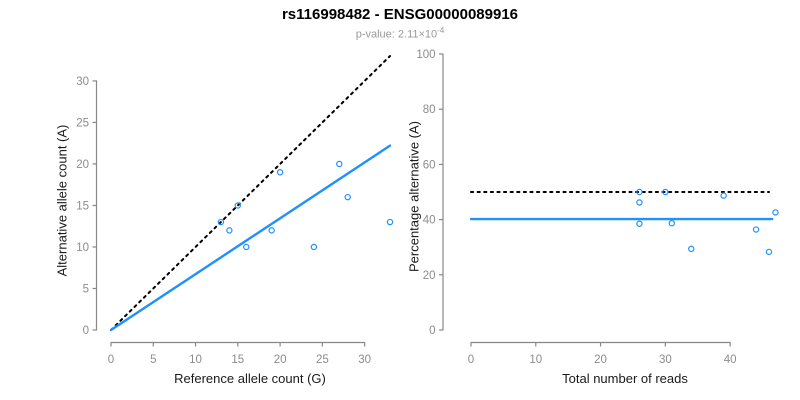 This screenshot has height=400, width=800. Describe the element at coordinates (322, 360) in the screenshot. I see `x-tick-label: 25` at that location.